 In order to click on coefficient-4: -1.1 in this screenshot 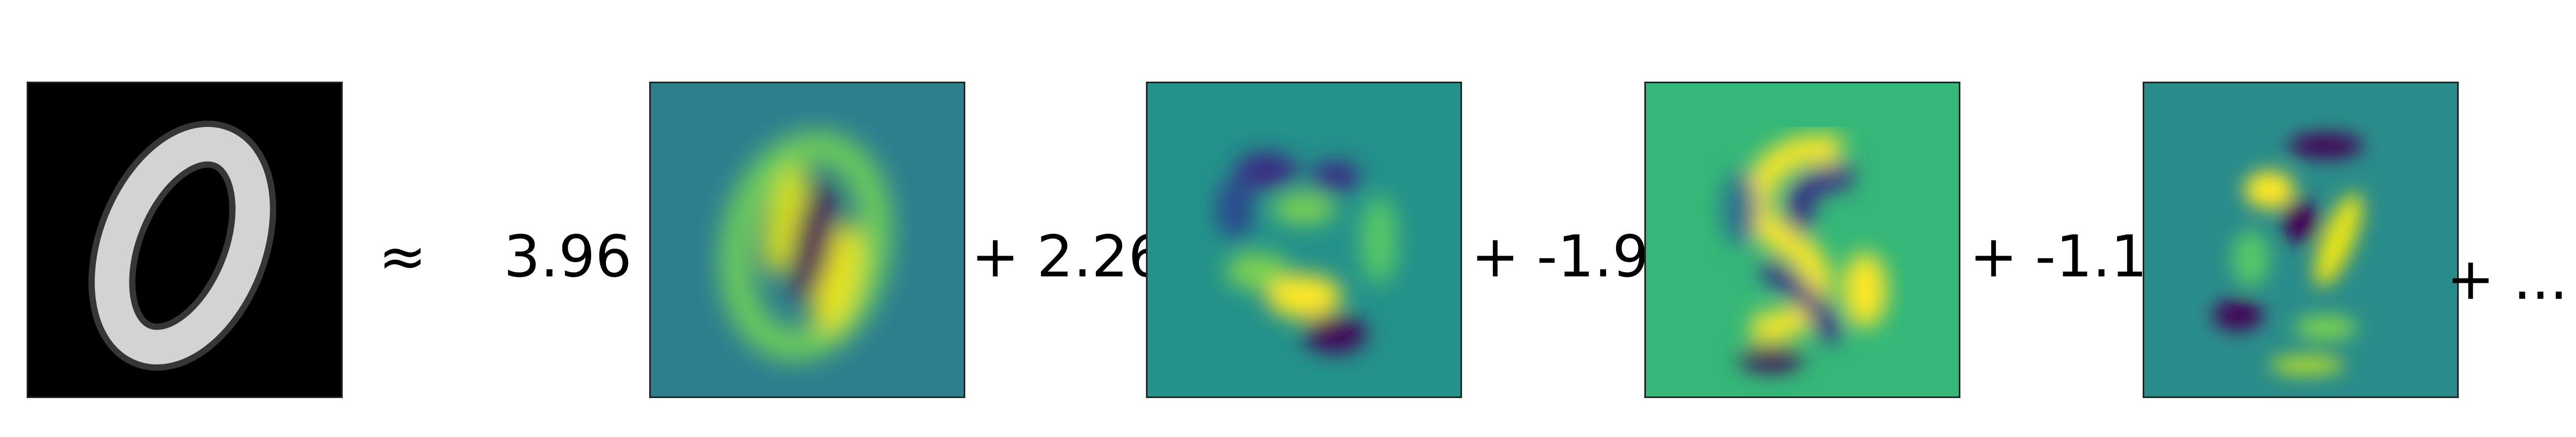, I will do `click(2091, 257)`.